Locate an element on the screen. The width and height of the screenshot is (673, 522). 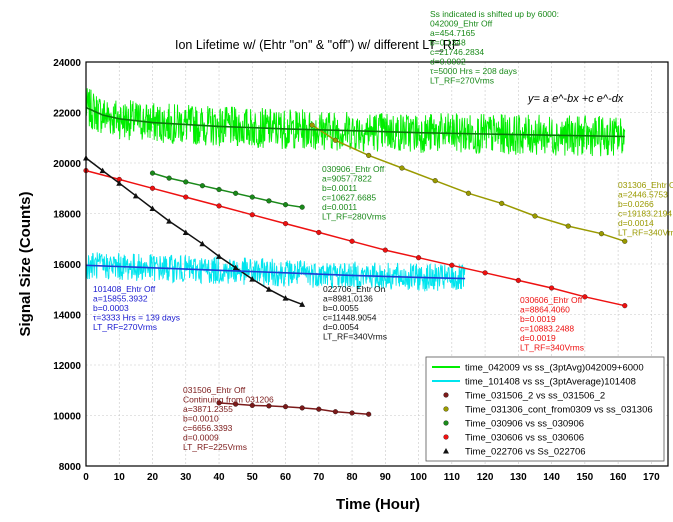
legend-label: Time_030606 vs ss_030606 is located at coordinates (524, 438).